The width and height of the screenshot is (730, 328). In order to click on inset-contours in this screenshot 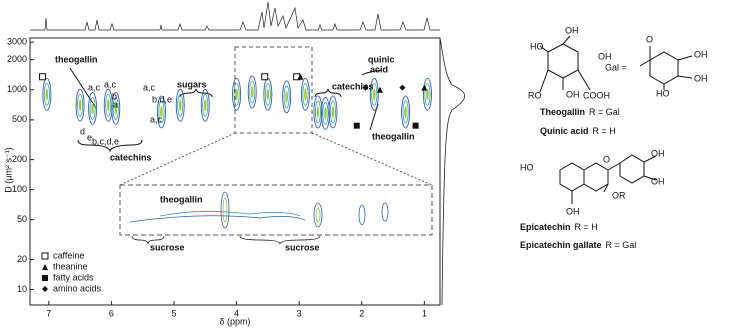, I will do `click(259, 218)`.